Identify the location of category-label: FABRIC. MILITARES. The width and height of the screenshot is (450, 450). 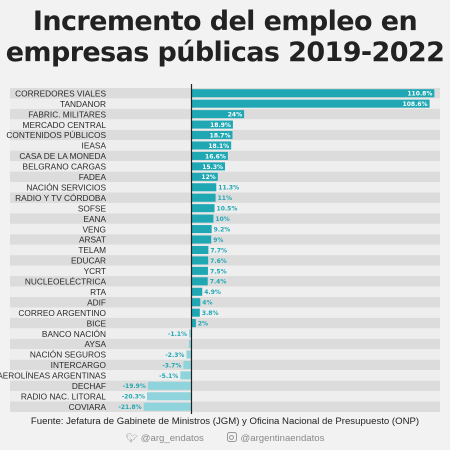
(67, 114).